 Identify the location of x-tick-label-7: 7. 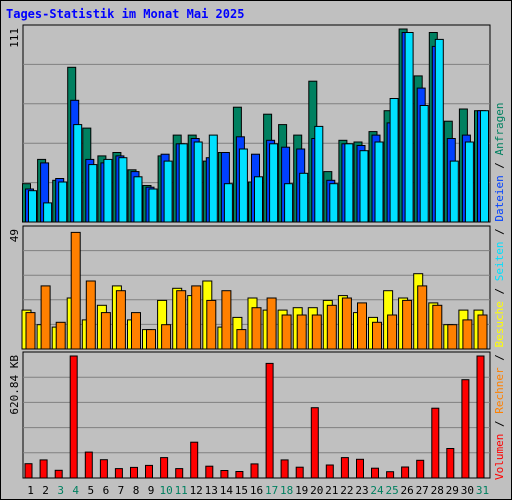
(121, 490).